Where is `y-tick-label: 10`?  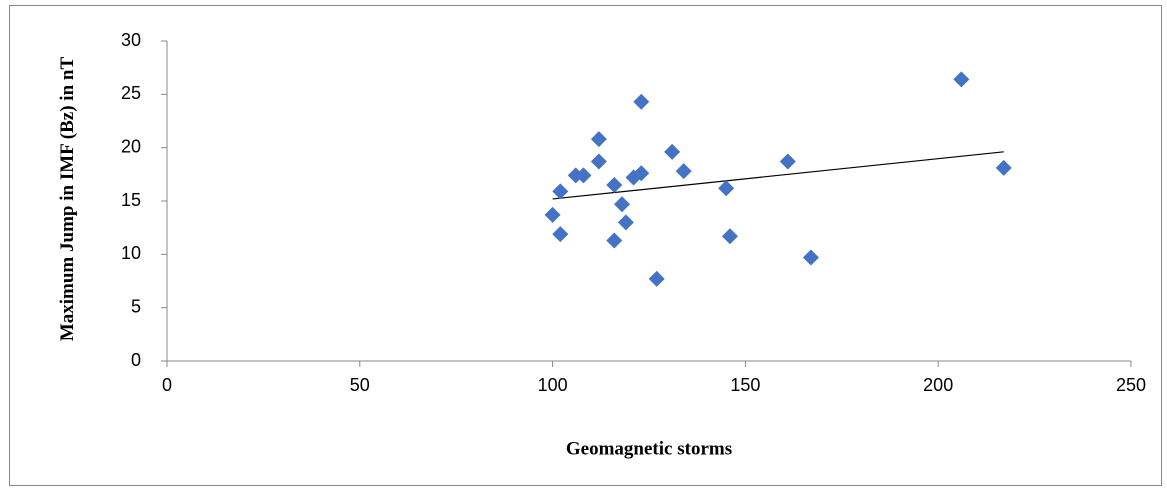 y-tick-label: 10 is located at coordinates (131, 253).